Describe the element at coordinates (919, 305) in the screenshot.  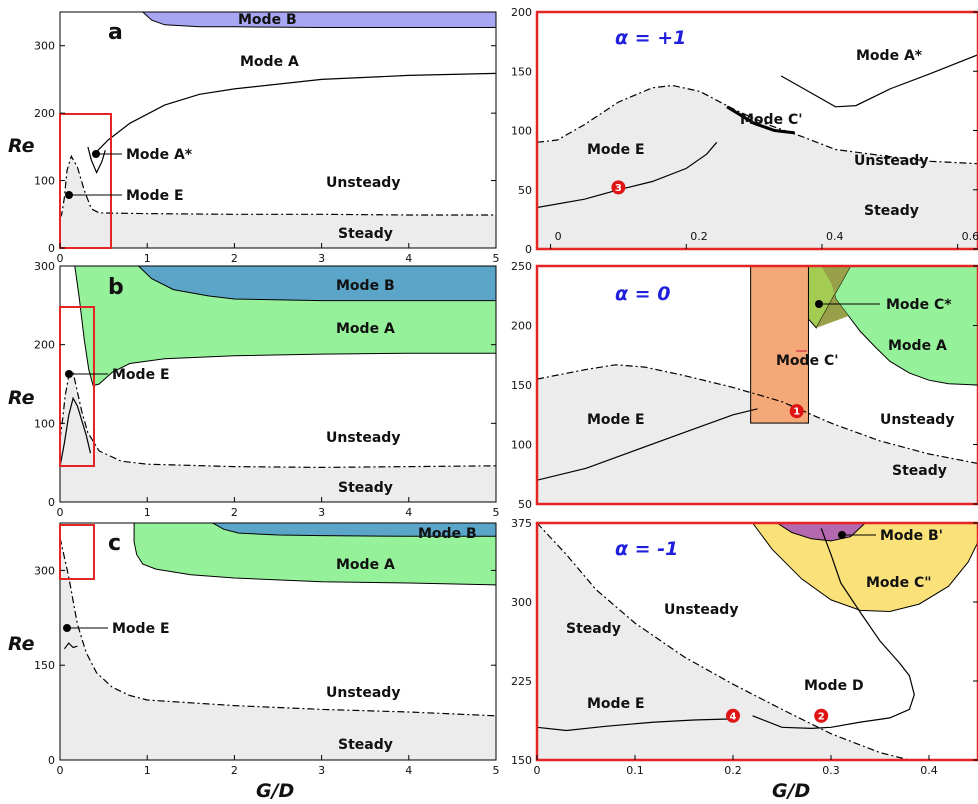
I see `region-label-mode-c-star: Mode C*` at that location.